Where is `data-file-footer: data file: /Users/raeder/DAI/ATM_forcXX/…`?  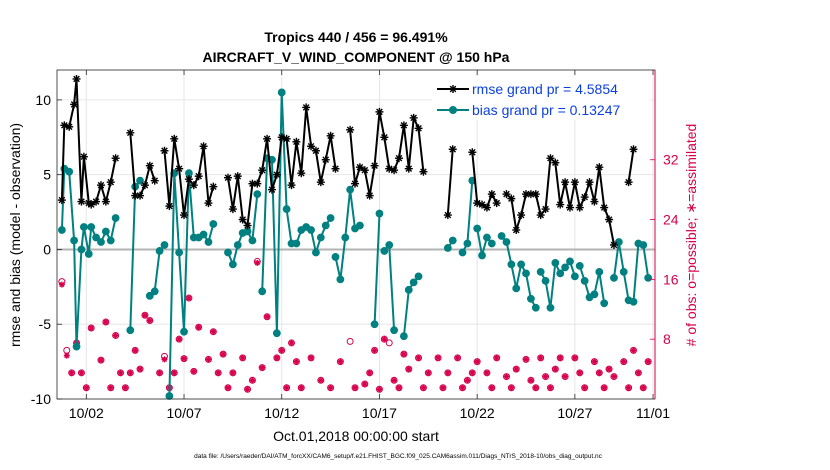
data-file-footer: data file: /Users/raeder/DAI/ATM_forcXX/… is located at coordinates (398, 456).